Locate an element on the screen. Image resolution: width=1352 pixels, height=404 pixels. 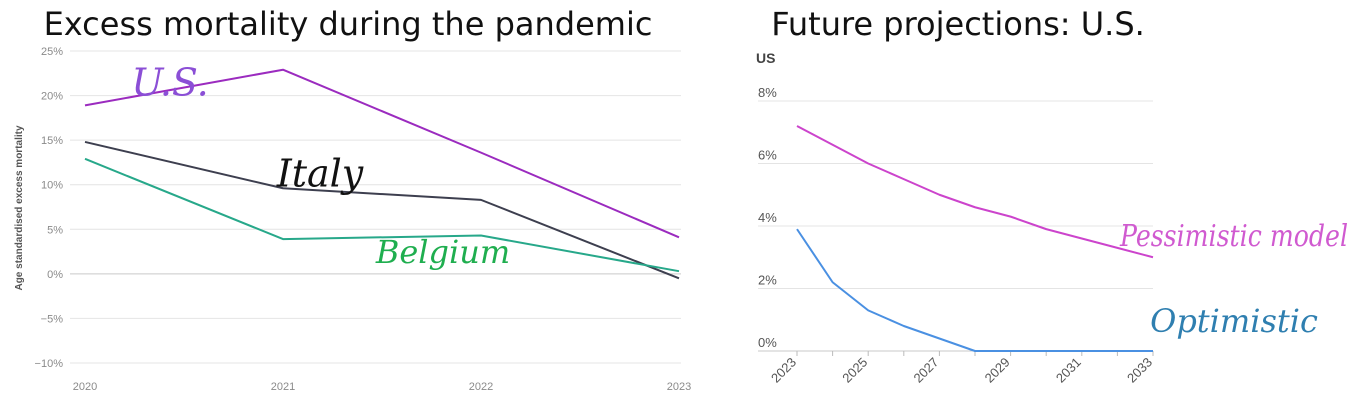
right-series-lines is located at coordinates (975, 238).